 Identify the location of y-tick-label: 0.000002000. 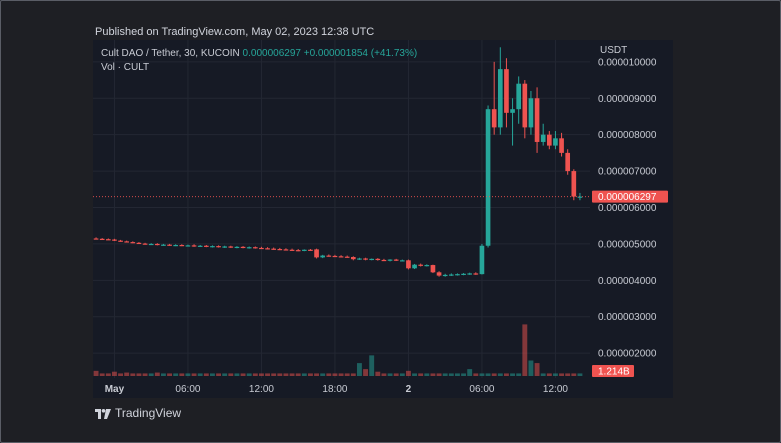
(627, 354).